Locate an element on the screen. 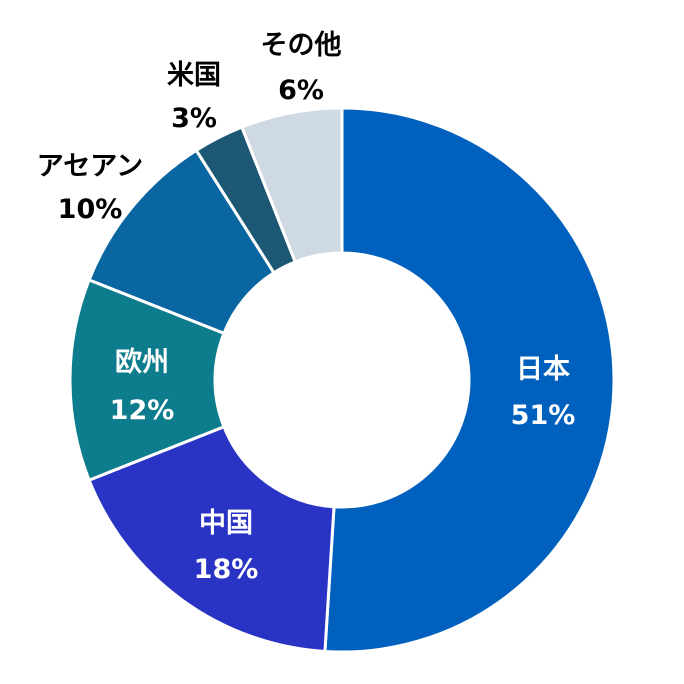 Image resolution: width=684 pixels, height=684 pixels. slice-label-china: 中国 is located at coordinates (226, 523).